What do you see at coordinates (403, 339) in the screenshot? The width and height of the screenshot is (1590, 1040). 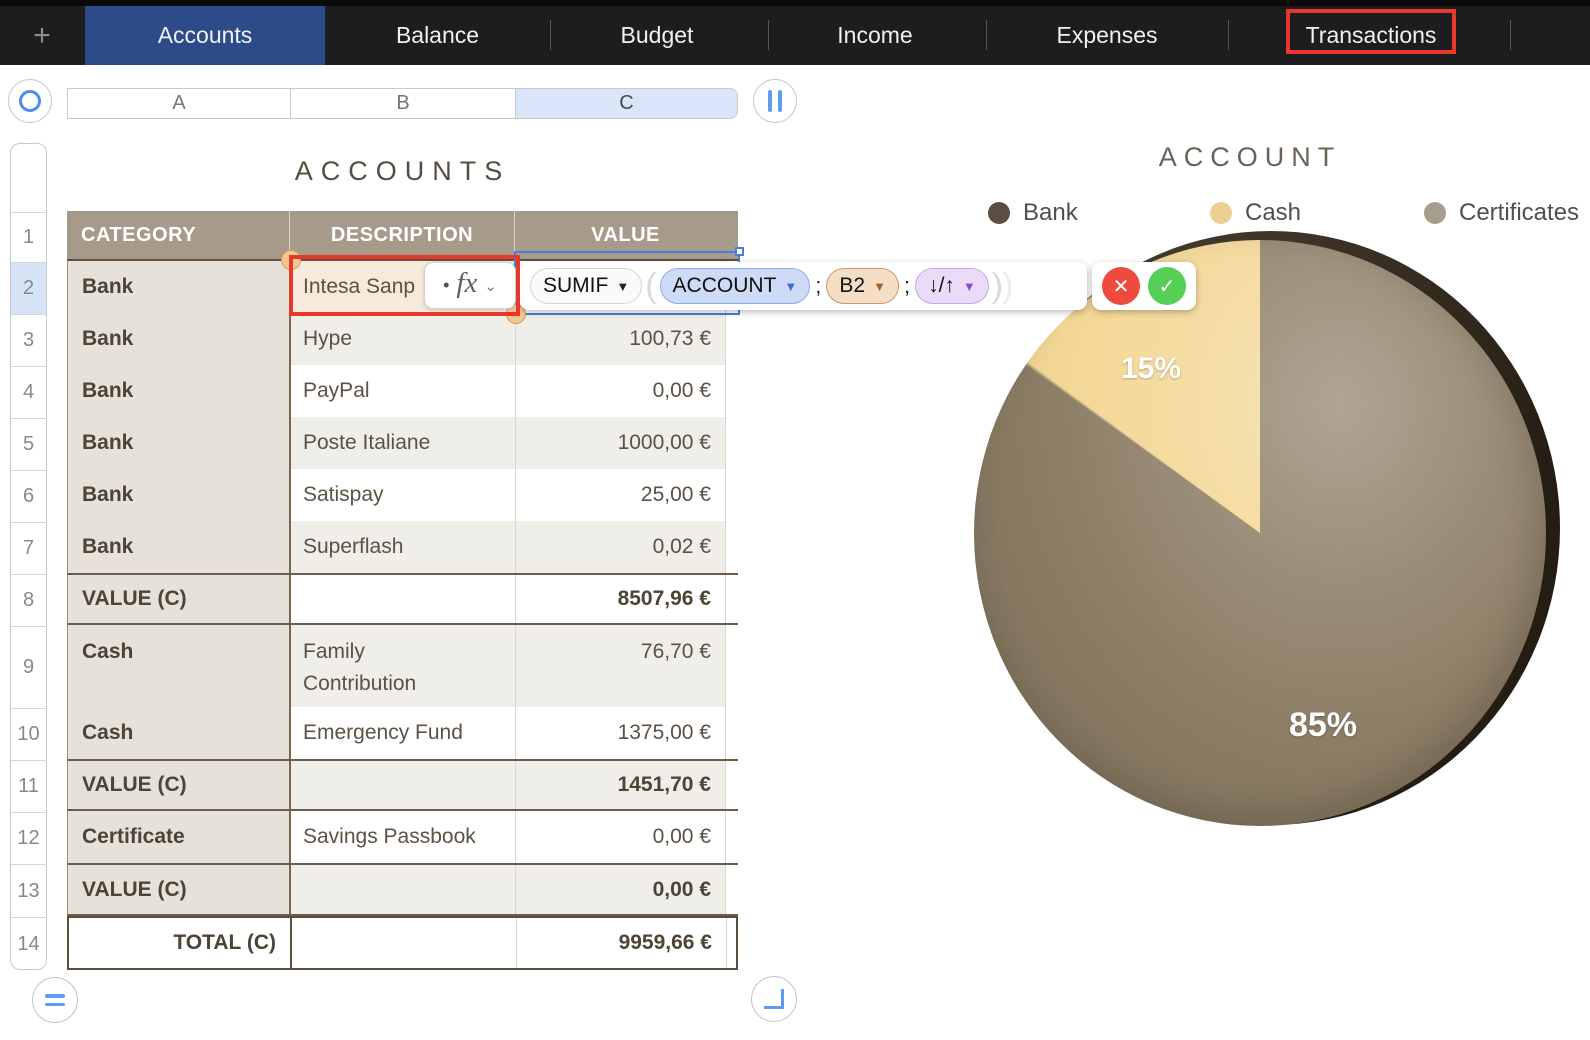 I see `cell-b3: Hype` at bounding box center [403, 339].